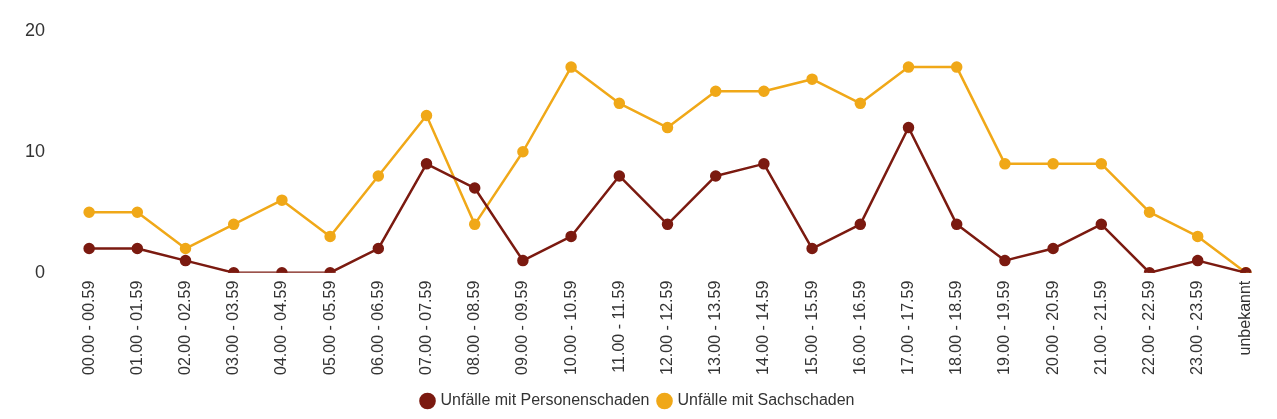  Describe the element at coordinates (184, 327) in the screenshot. I see `x-tick-label: 02.00 - 02.59` at that location.